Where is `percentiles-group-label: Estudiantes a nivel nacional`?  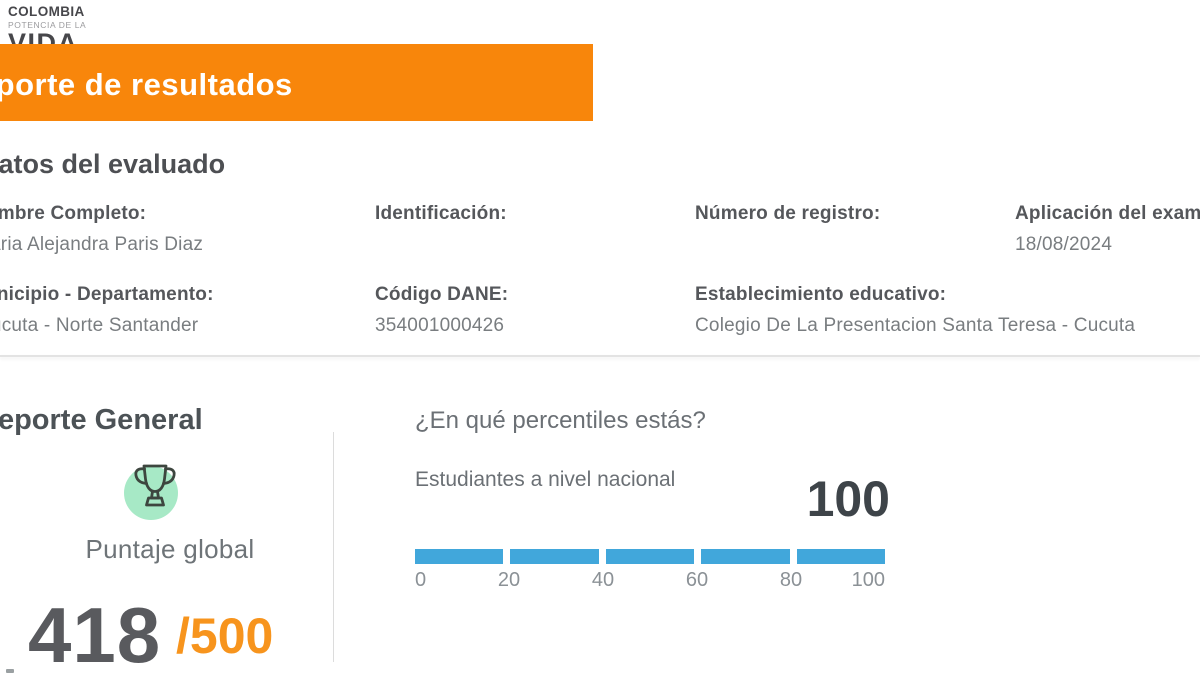
percentiles-group-label: Estudiantes a nivel nacional is located at coordinates (545, 479).